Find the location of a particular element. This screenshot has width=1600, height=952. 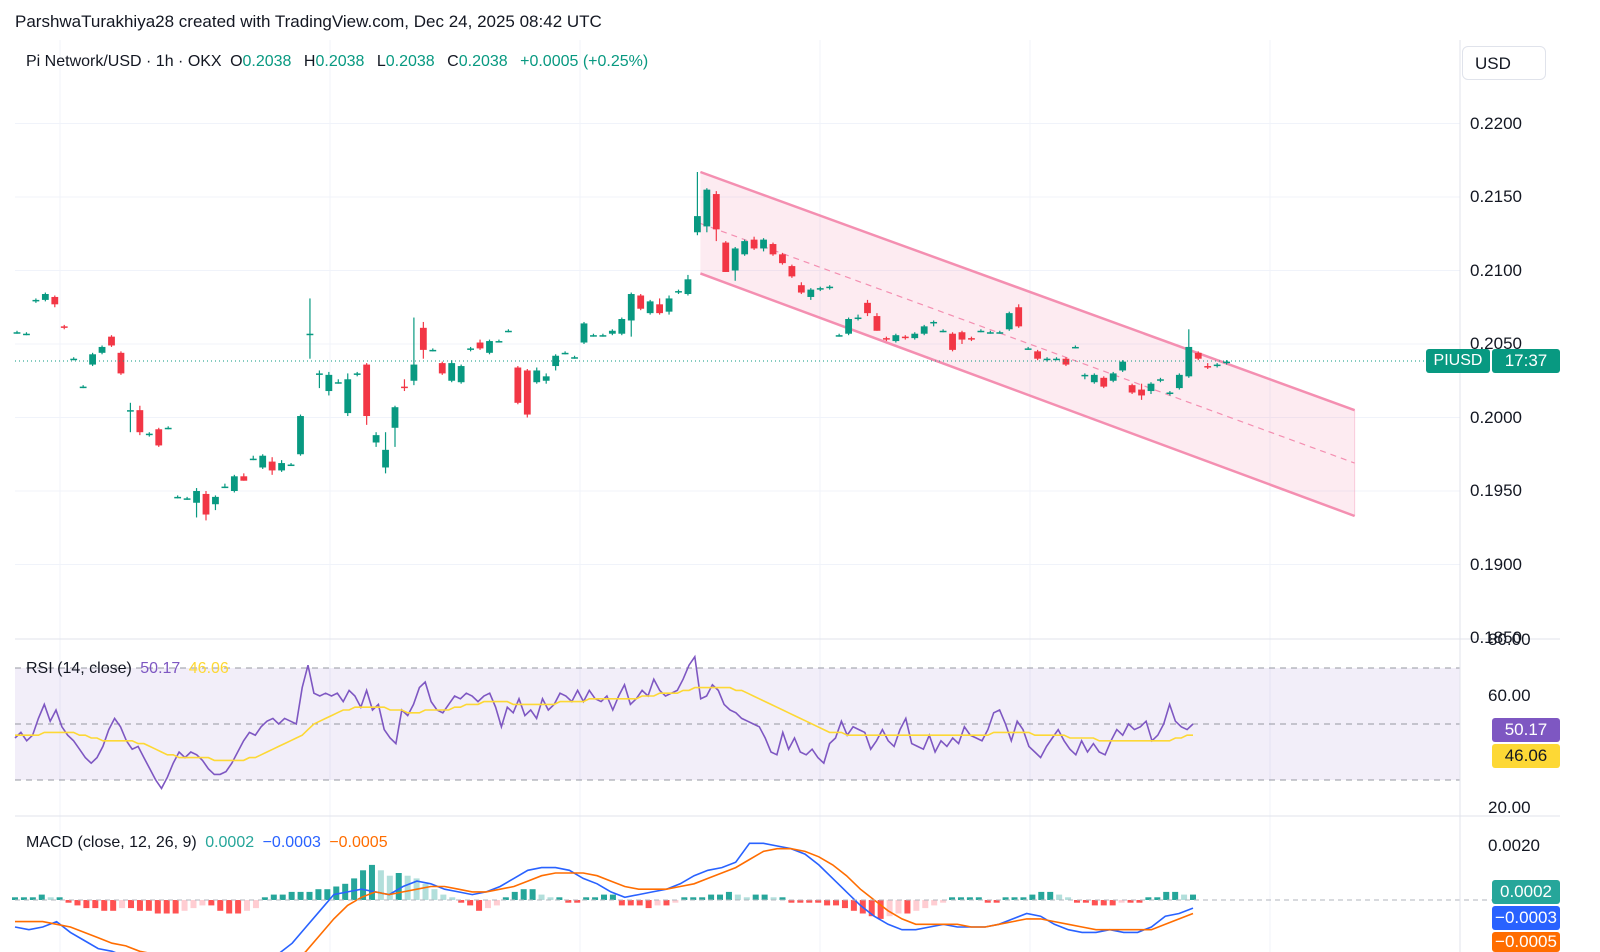

macd-tick-label: 0.0020 is located at coordinates (1514, 845).